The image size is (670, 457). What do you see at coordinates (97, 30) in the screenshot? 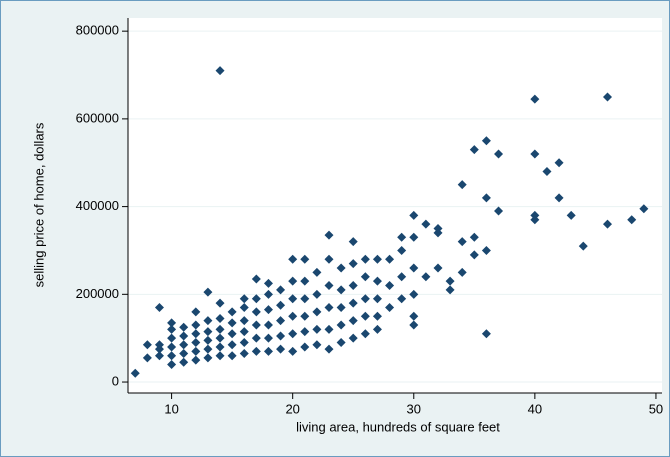
I see `y-tick-label: 800000` at bounding box center [97, 30].